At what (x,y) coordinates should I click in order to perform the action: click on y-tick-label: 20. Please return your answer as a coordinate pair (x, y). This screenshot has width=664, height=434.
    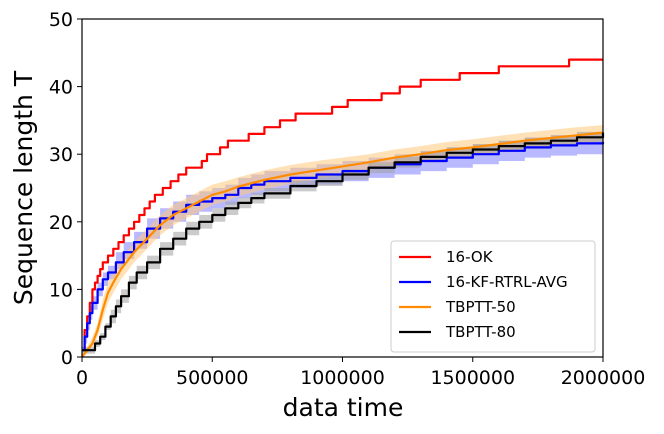
    Looking at the image, I should click on (61, 223).